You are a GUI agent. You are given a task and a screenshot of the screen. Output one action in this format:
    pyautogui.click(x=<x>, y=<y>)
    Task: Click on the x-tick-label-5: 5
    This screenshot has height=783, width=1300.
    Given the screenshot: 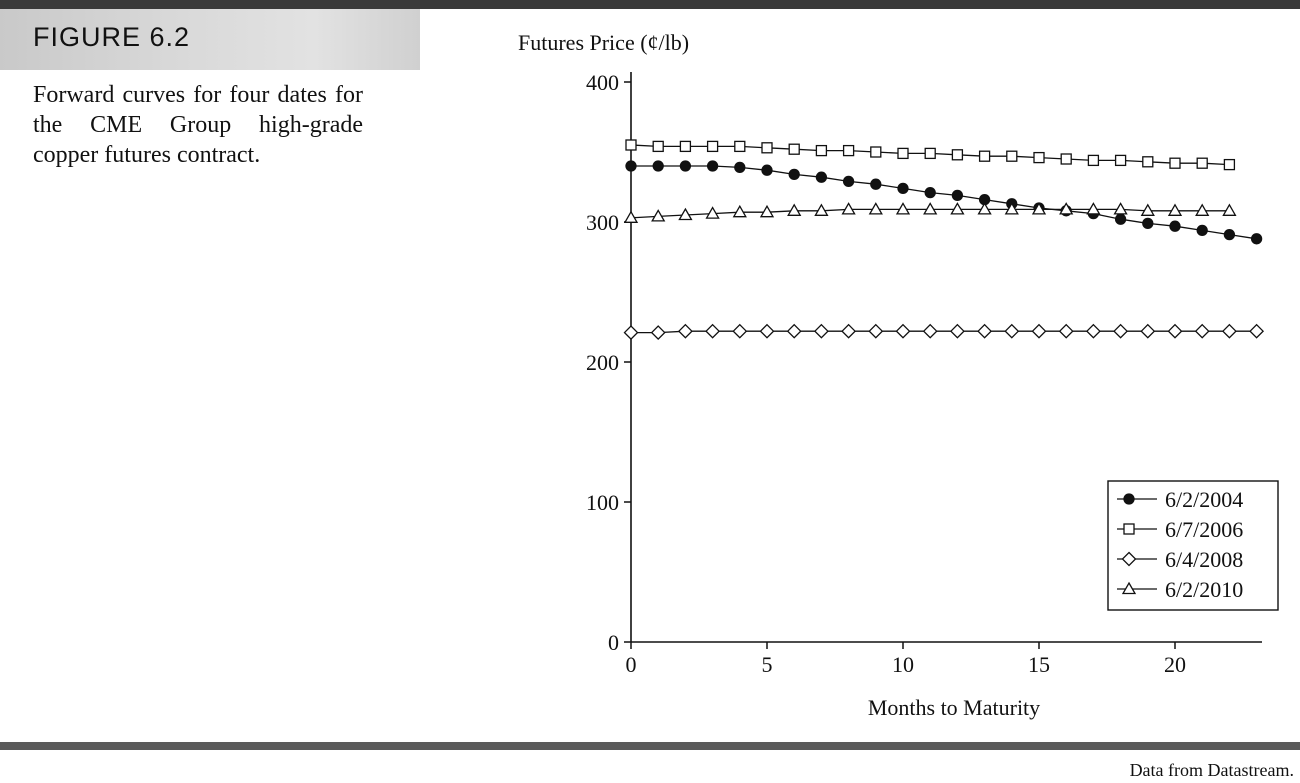 What is the action you would take?
    pyautogui.click(x=767, y=664)
    